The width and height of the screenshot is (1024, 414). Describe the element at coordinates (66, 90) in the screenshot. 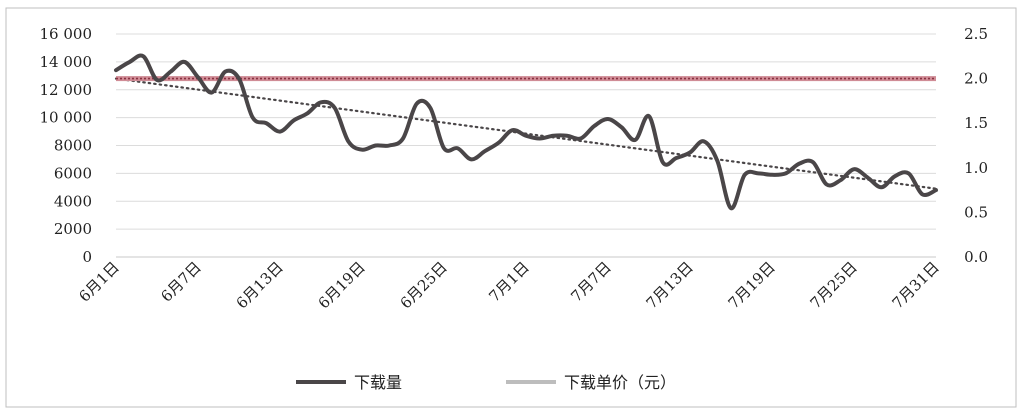

I see `y-left-tick-label: 12 000` at that location.